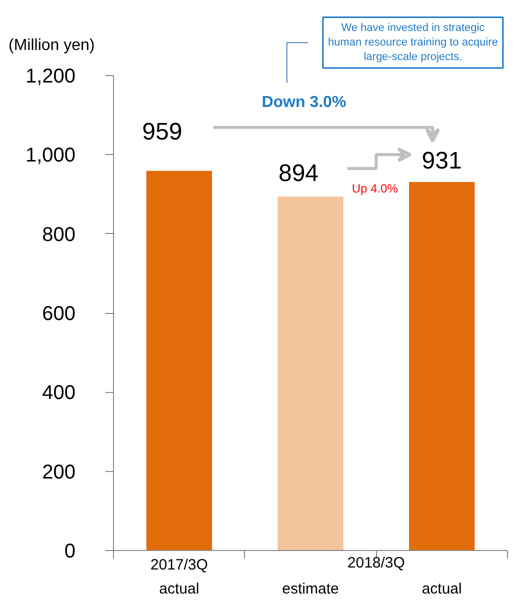 This screenshot has height=602, width=520. Describe the element at coordinates (413, 43) in the screenshot. I see `text: We have invested in strategic human resource training to acquire large-scale projects.` at that location.